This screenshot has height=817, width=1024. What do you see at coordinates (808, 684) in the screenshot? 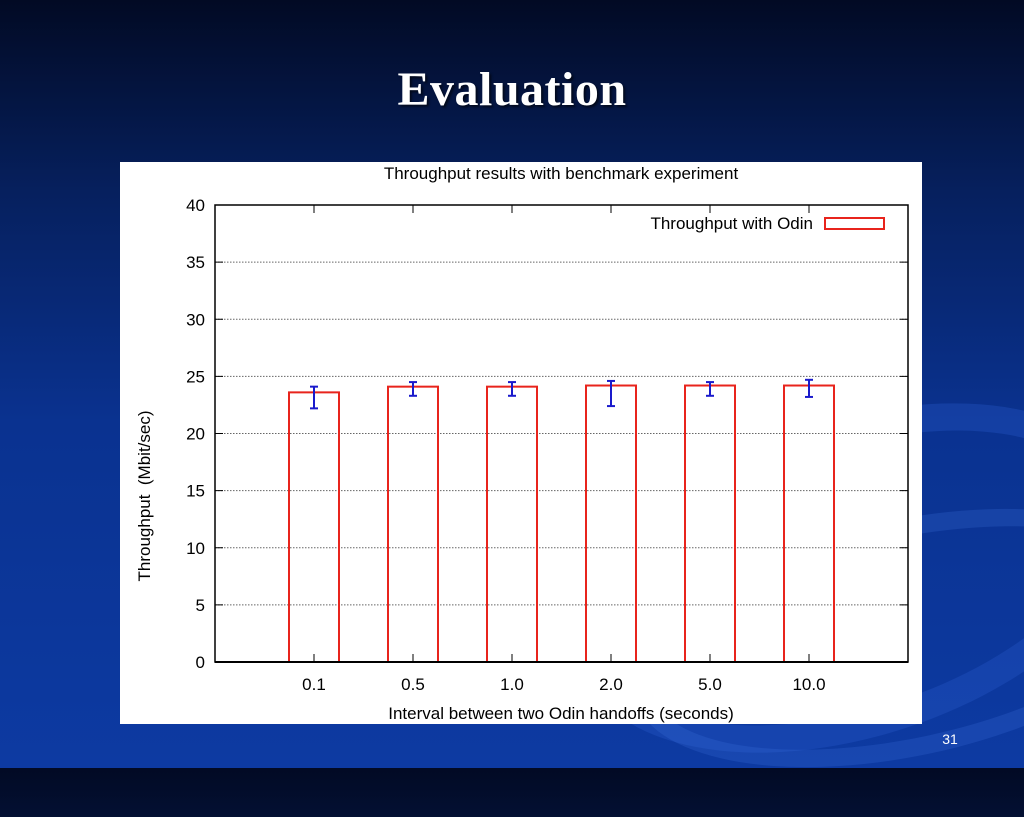
I see `x-tick-label: 10.0` at bounding box center [808, 684].